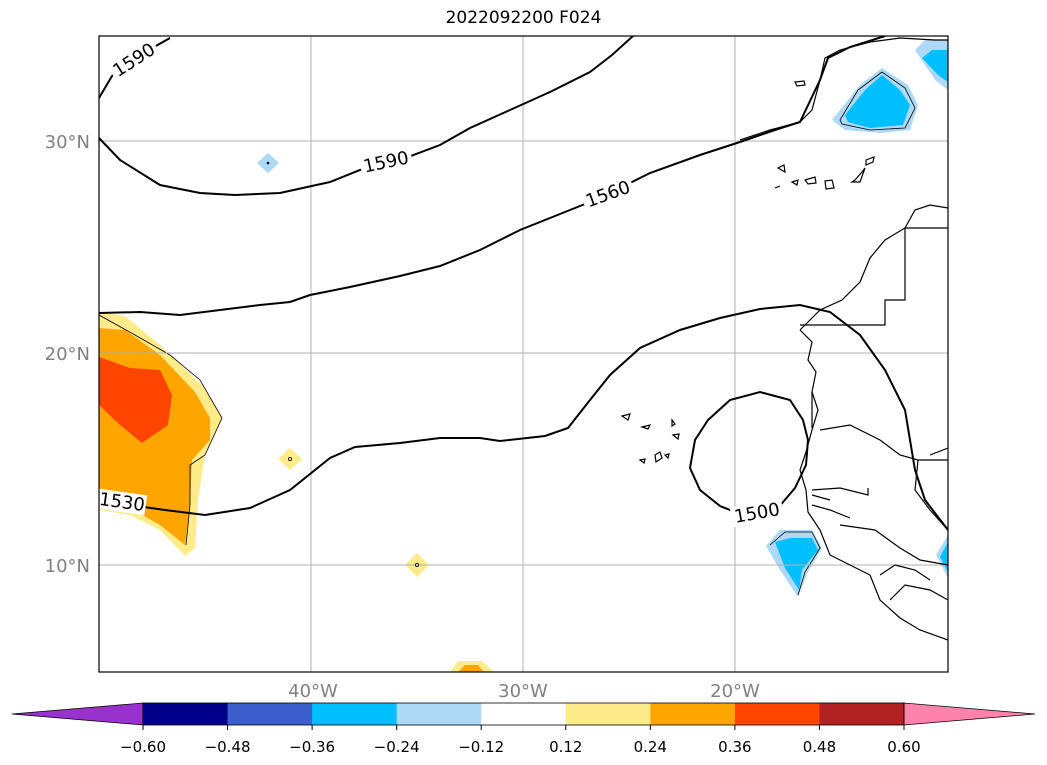 This screenshot has height=765, width=1047. I want to click on colorbar-tick-label: 0.60, so click(903, 747).